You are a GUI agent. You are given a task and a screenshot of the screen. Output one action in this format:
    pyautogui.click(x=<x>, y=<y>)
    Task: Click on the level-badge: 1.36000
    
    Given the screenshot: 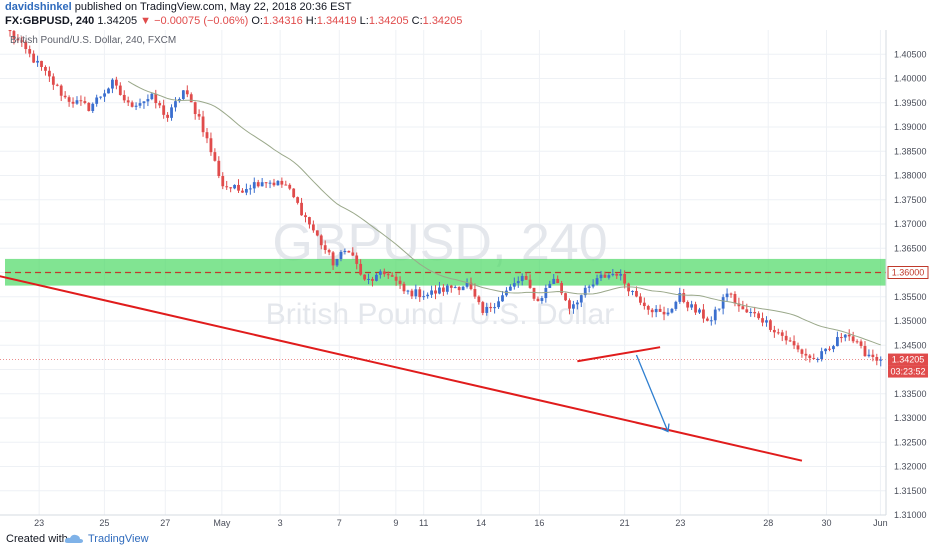 What is the action you would take?
    pyautogui.click(x=908, y=272)
    